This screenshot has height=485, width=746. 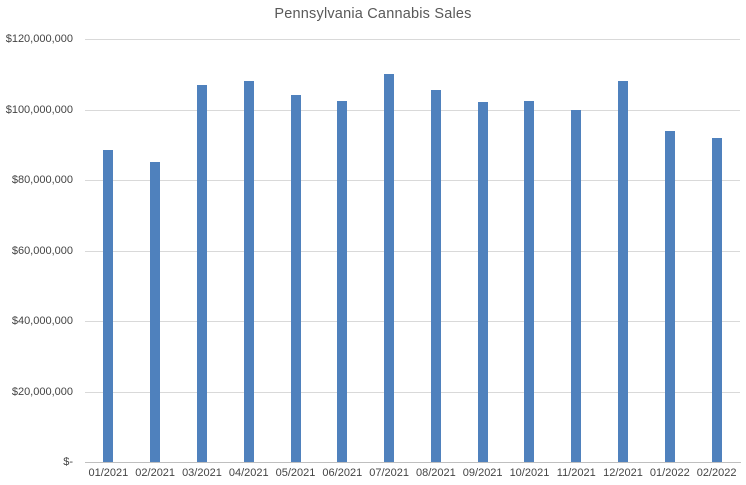 I want to click on bar-05/2021, so click(x=295, y=278).